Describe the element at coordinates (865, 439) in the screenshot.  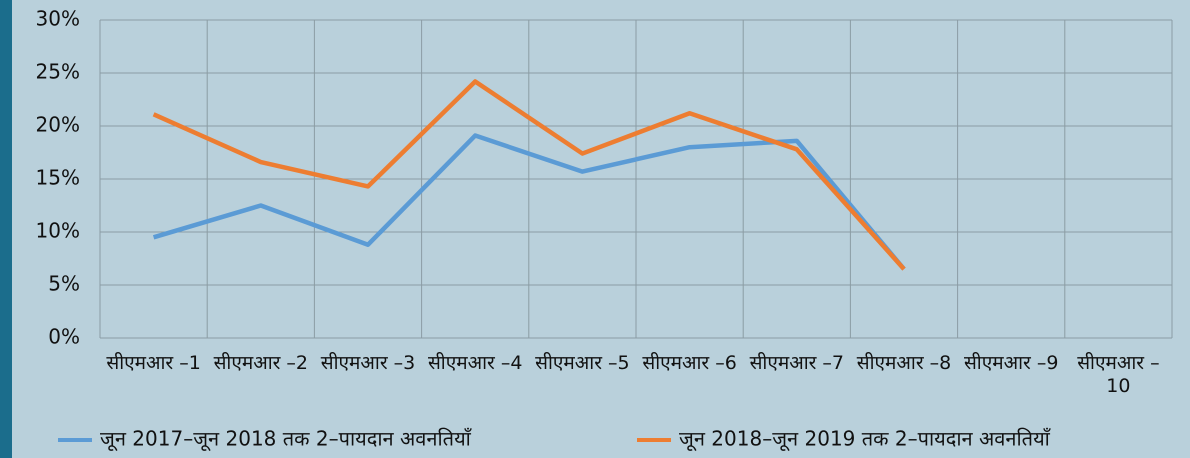
I see `legend-label: जून 2018–जून 2019 तक 2–पायदान अवनतियाँ` at that location.